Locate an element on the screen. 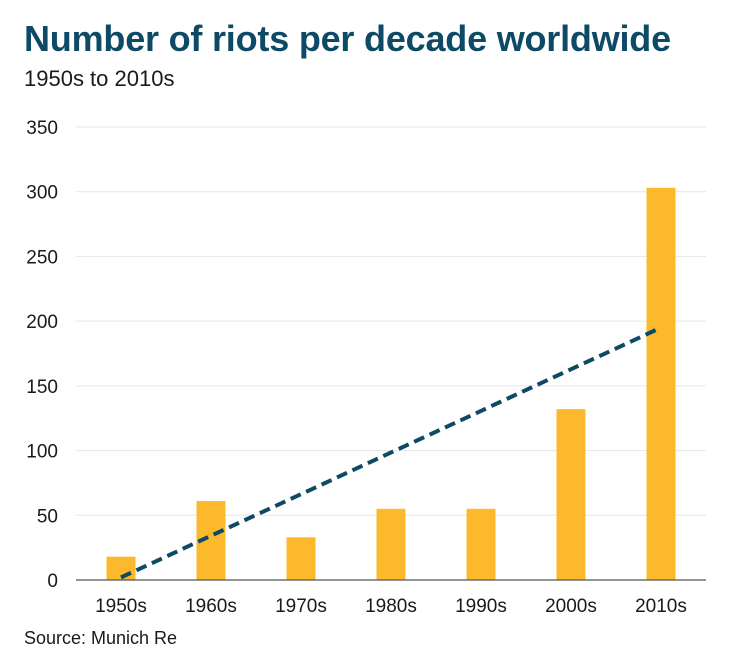  x-tick-label: 1980s is located at coordinates (391, 606).